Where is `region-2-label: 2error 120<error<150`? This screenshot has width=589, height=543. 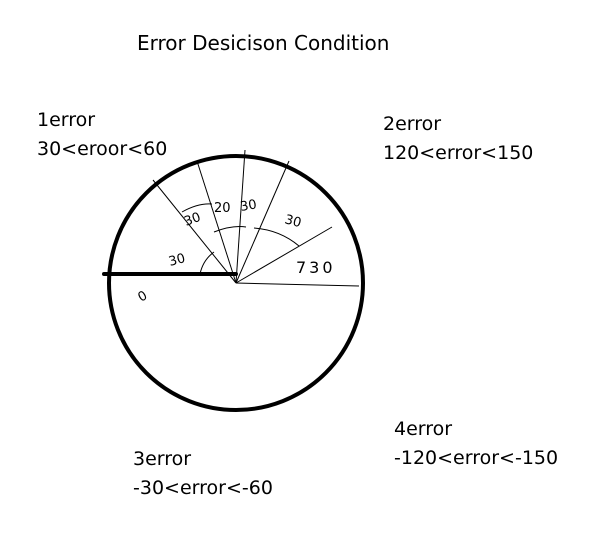
region-2-label: 2error 120<error<150 is located at coordinates (458, 139).